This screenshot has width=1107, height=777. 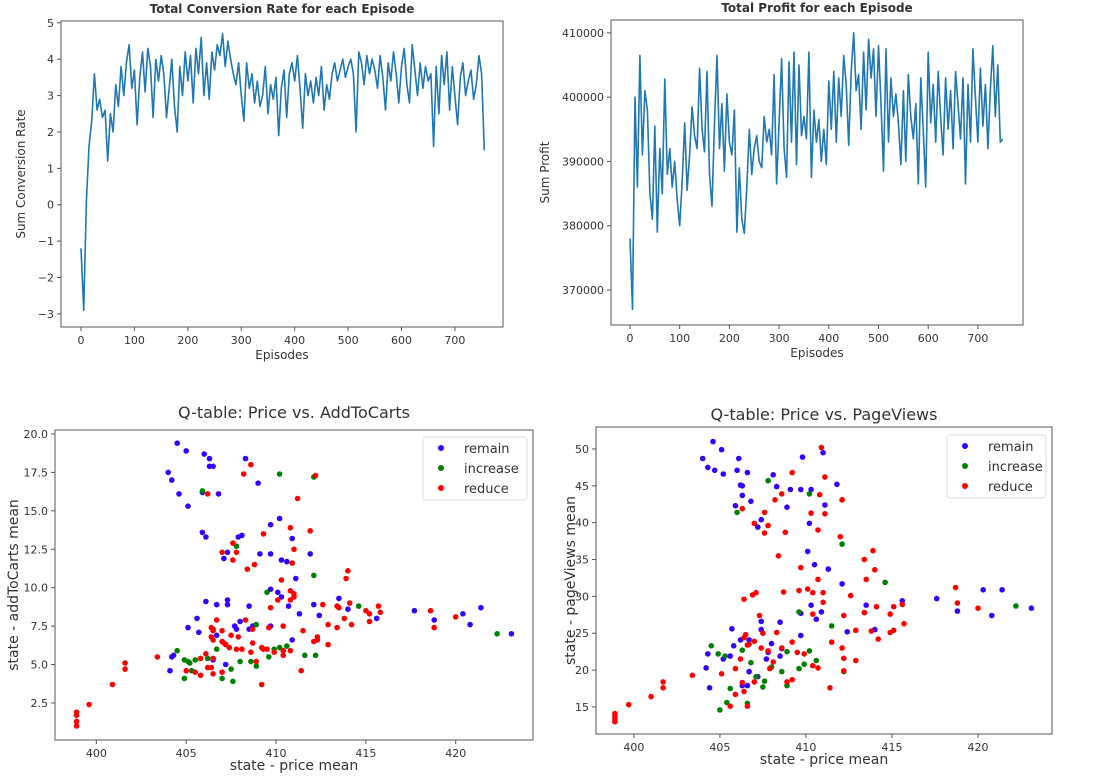 I want to click on y-tick-label: 7.5, so click(x=40, y=626).